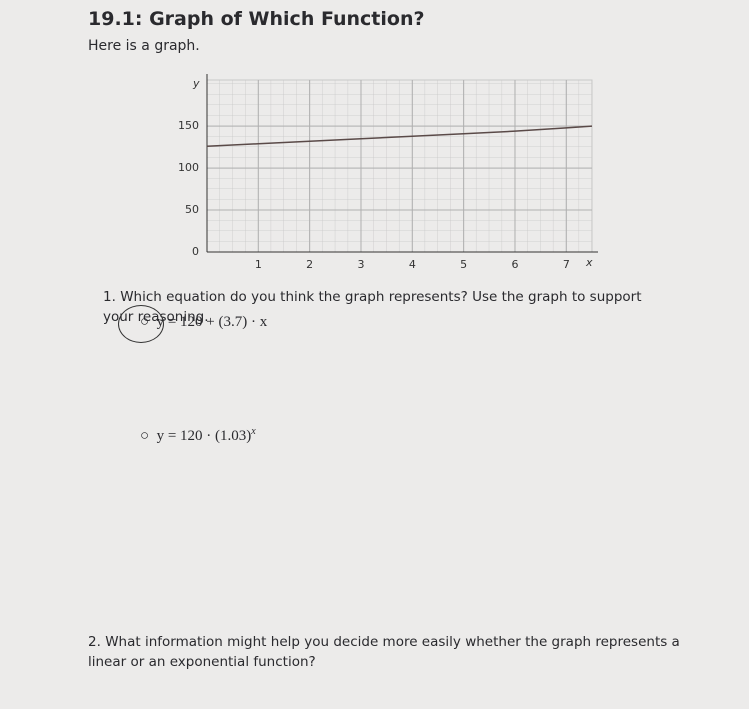  Describe the element at coordinates (195, 251) in the screenshot. I see `y-tick-label: 0` at that location.